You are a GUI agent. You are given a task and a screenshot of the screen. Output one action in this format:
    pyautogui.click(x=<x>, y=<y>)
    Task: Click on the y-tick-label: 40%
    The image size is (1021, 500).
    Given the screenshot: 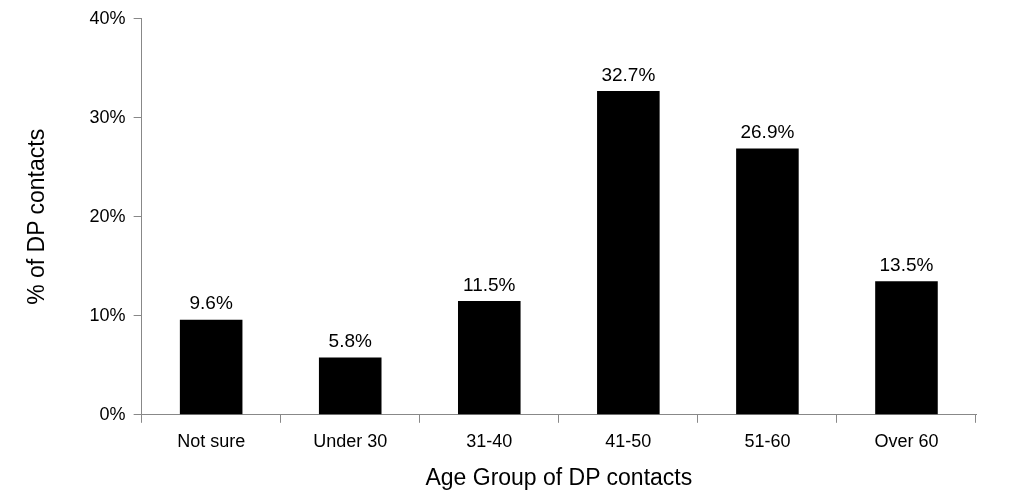 What is the action you would take?
    pyautogui.click(x=107, y=17)
    